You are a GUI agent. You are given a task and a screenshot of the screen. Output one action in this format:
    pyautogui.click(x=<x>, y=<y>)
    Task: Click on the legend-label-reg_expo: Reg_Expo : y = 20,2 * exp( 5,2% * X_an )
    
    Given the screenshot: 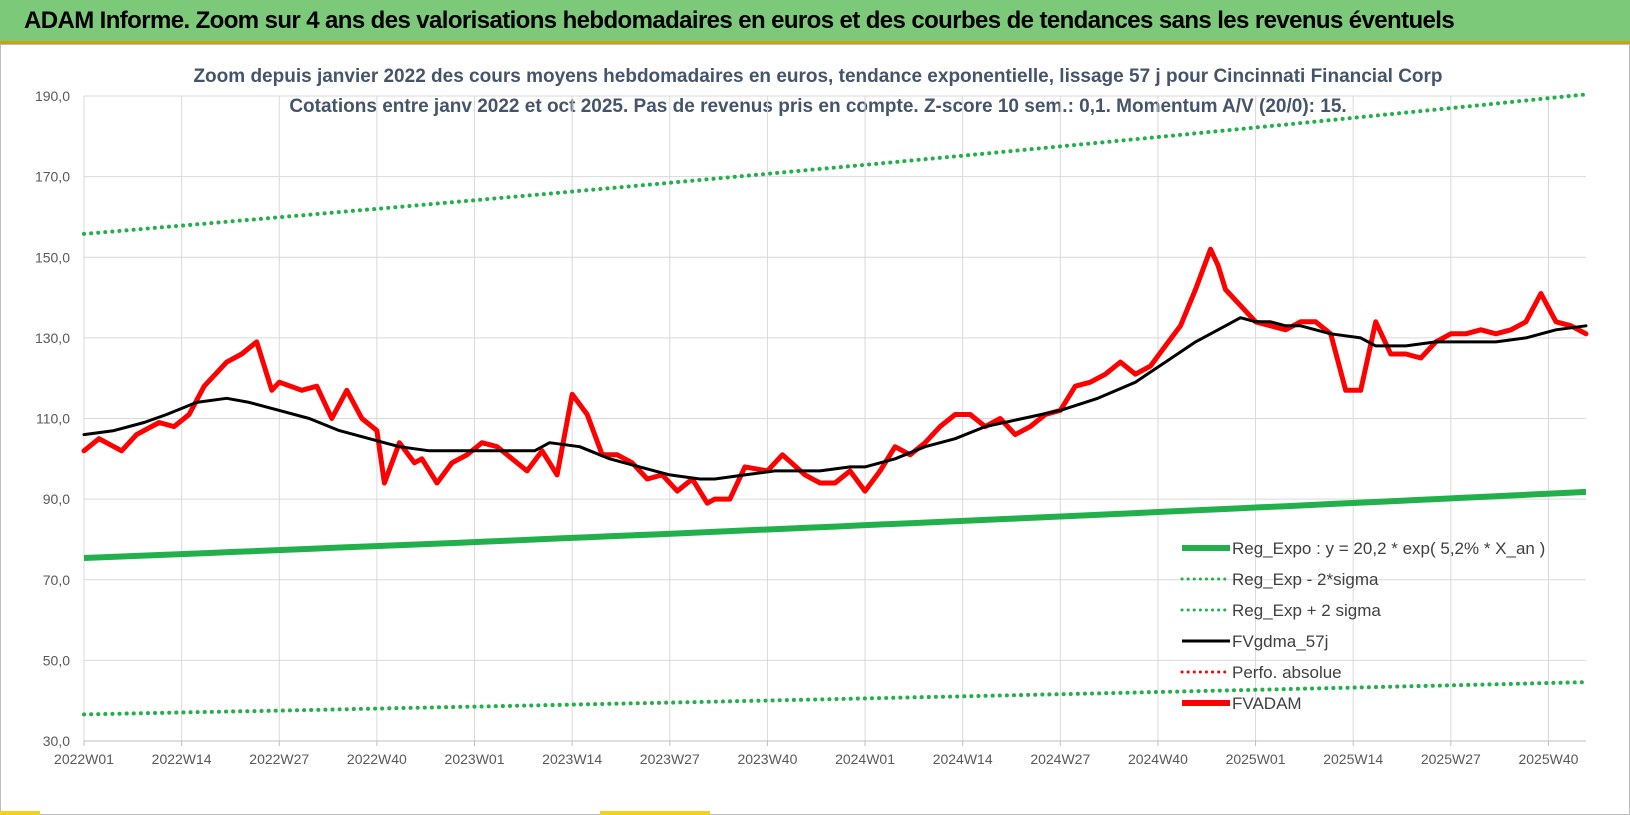 What is the action you would take?
    pyautogui.click(x=1388, y=548)
    